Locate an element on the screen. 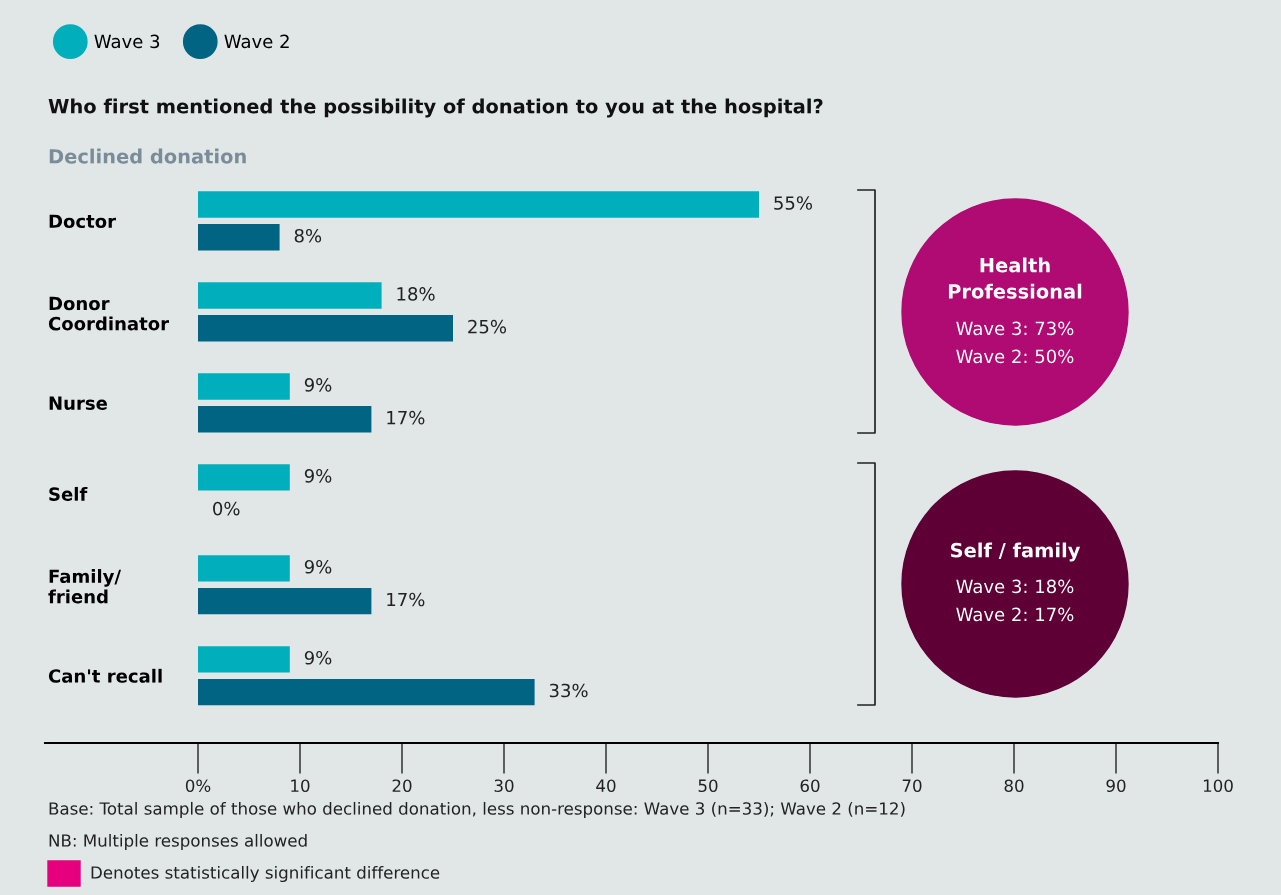 The width and height of the screenshot is (1281, 895). y-tick-label: Nurse is located at coordinates (78, 403).